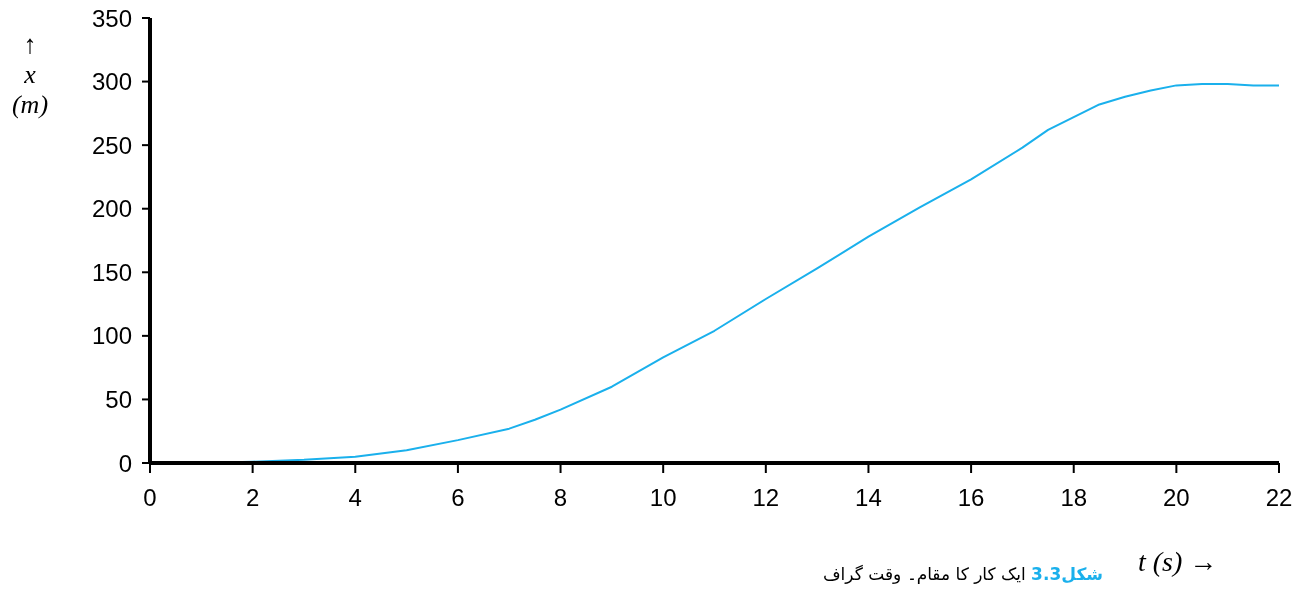 The image size is (1315, 593). I want to click on x-tick-label: 14, so click(868, 498).